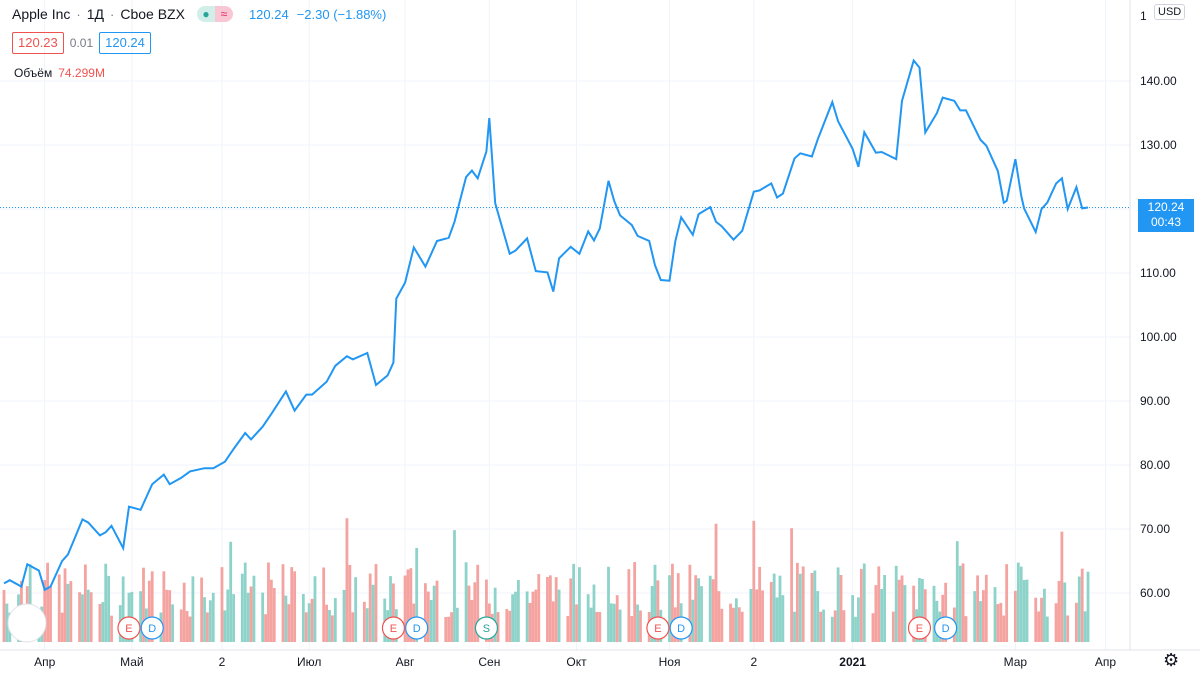 Image resolution: width=1200 pixels, height=684 pixels. Describe the element at coordinates (1166, 207) in the screenshot. I see `last-price-value: 120.24` at that location.